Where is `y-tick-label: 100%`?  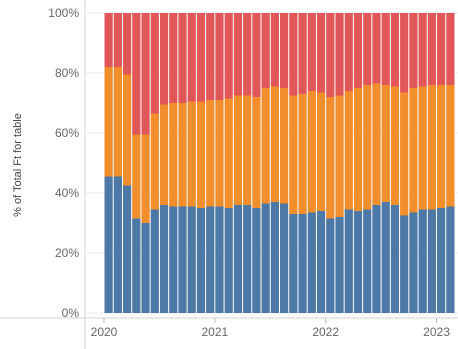
y-tick-label: 100% is located at coordinates (63, 13).